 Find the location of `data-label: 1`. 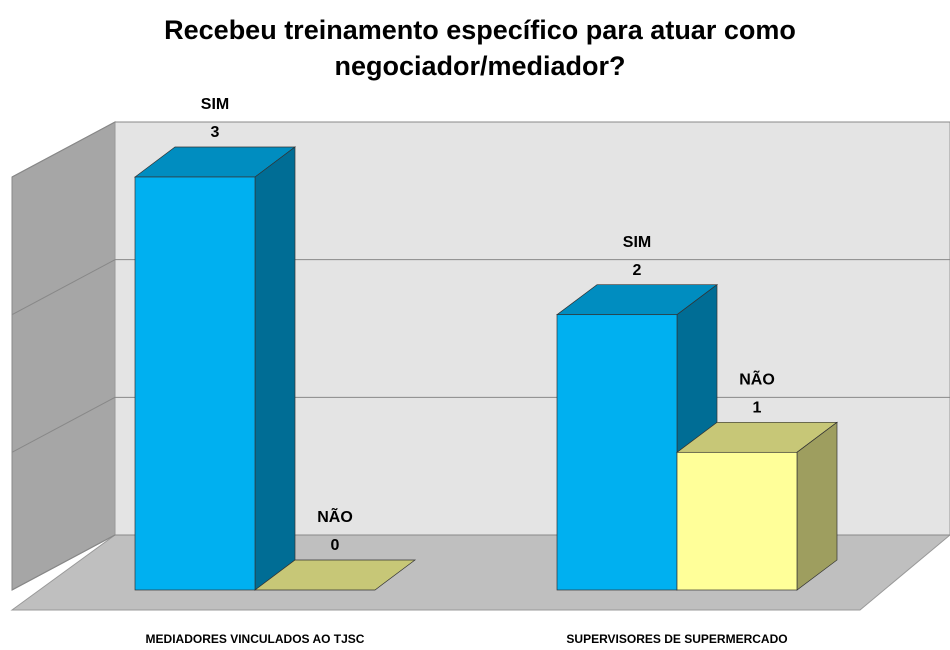

data-label: 1 is located at coordinates (757, 408).